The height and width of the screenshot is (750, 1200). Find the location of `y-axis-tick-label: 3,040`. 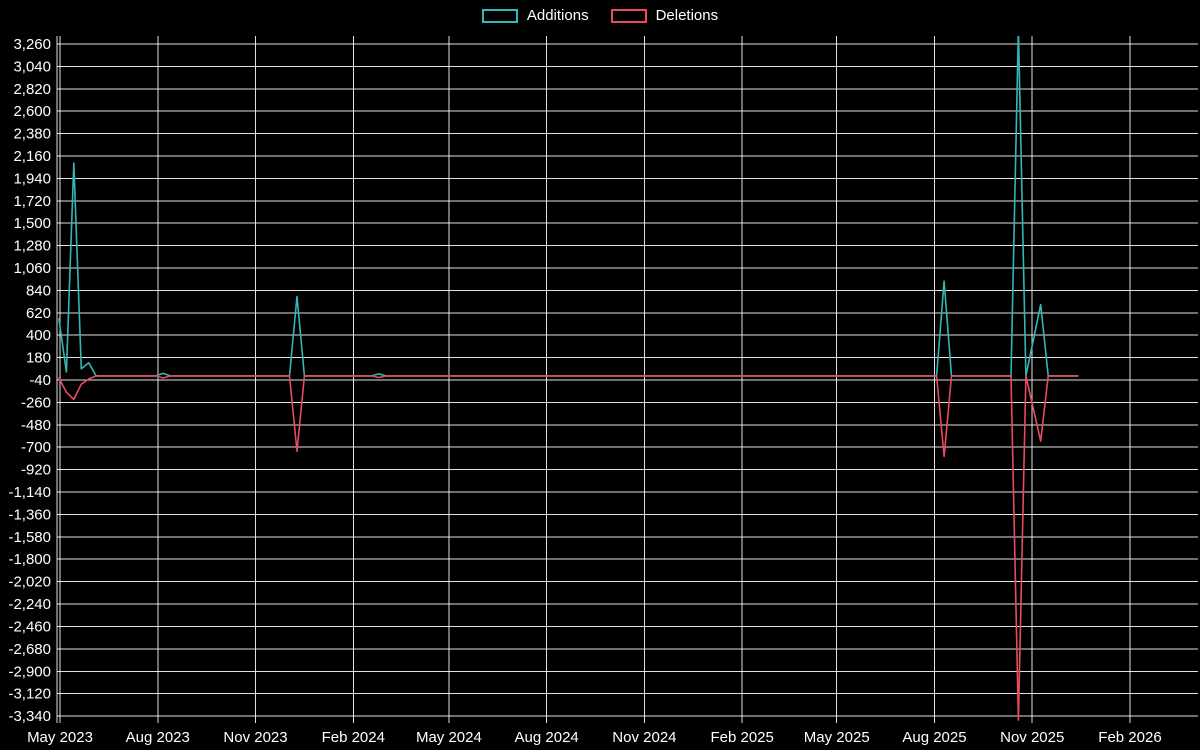

y-axis-tick-label: 3,040 is located at coordinates (32, 66).